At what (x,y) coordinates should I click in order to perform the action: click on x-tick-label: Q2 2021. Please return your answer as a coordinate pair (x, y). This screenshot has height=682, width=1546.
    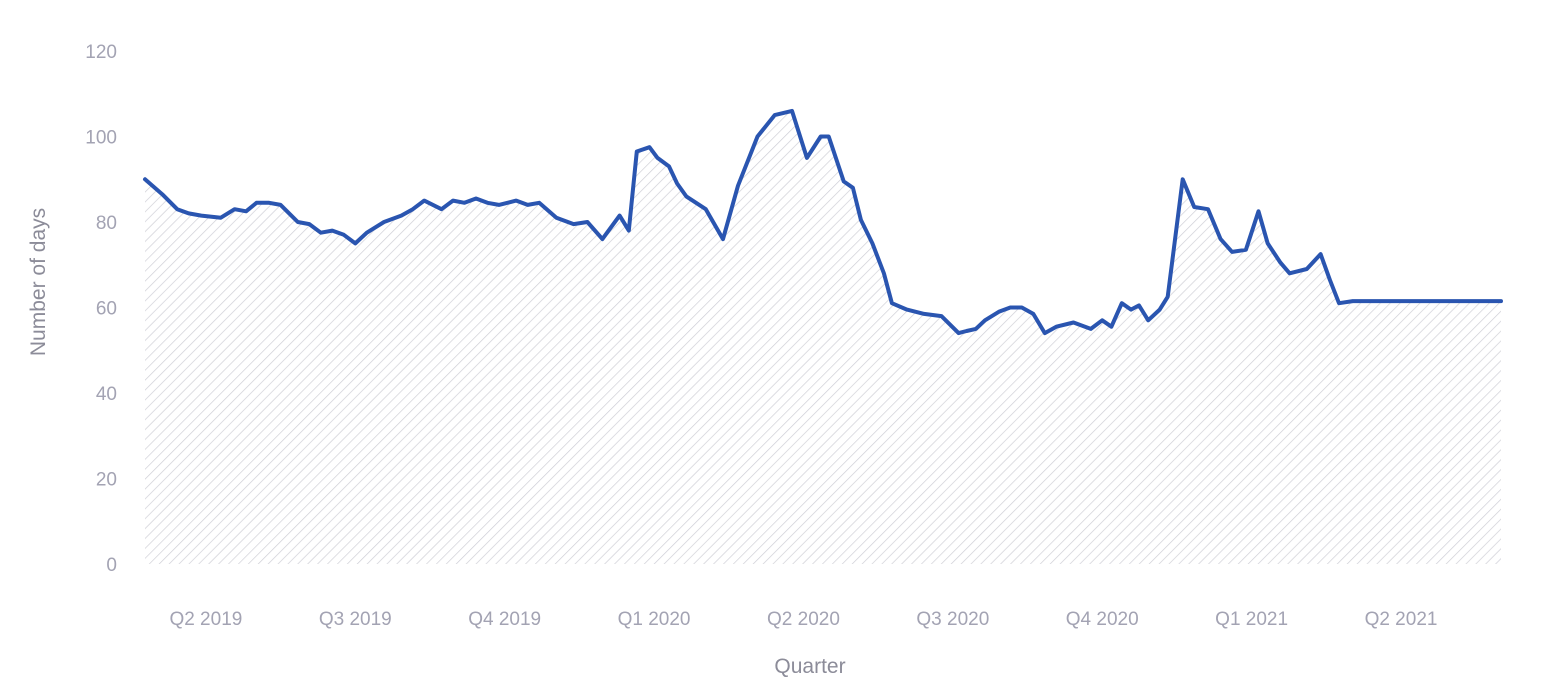
    Looking at the image, I should click on (1401, 619).